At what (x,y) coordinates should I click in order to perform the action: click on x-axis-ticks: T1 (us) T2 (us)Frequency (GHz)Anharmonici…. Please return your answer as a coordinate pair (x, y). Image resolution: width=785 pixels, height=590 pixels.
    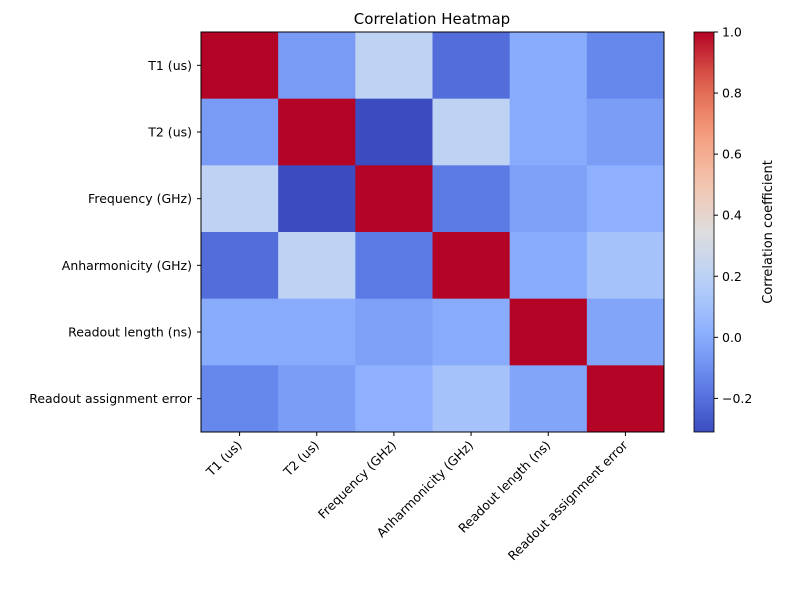
    Looking at the image, I should click on (416, 497).